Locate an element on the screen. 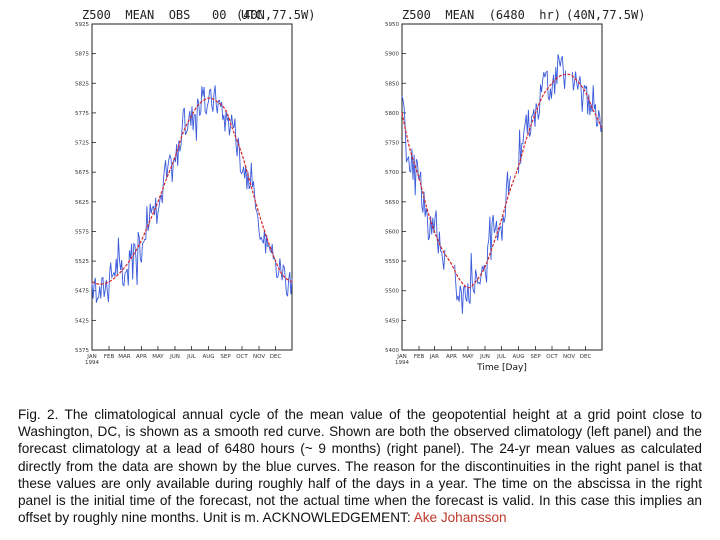 The image size is (720, 540). y-tick-label: 5475 is located at coordinates (82, 292).